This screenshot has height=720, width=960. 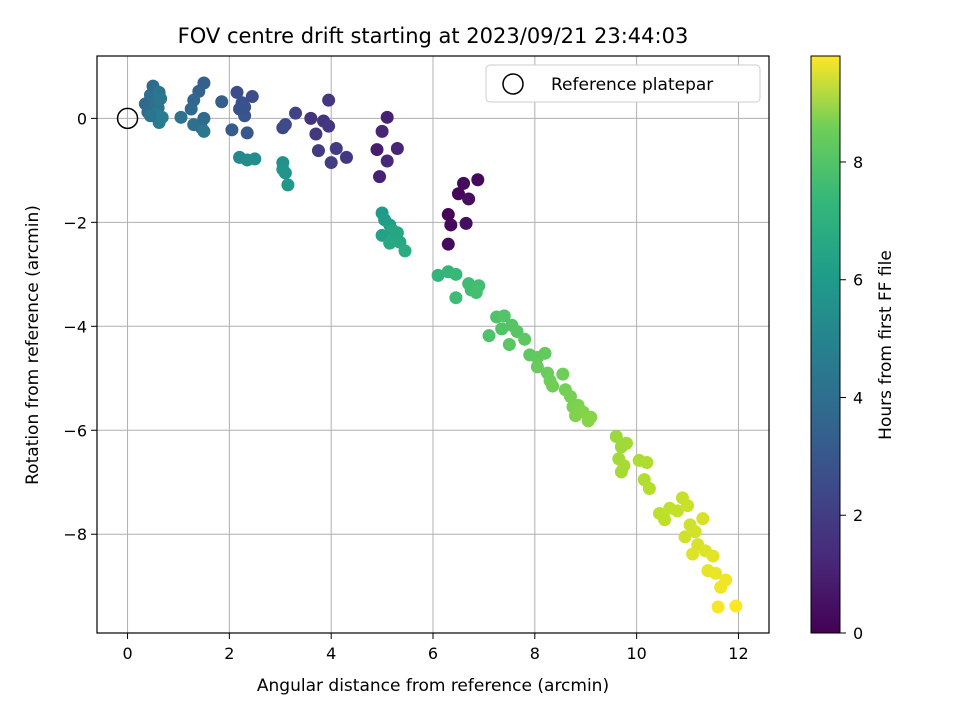 What do you see at coordinates (825, 344) in the screenshot?
I see `colorbar-gradient` at bounding box center [825, 344].